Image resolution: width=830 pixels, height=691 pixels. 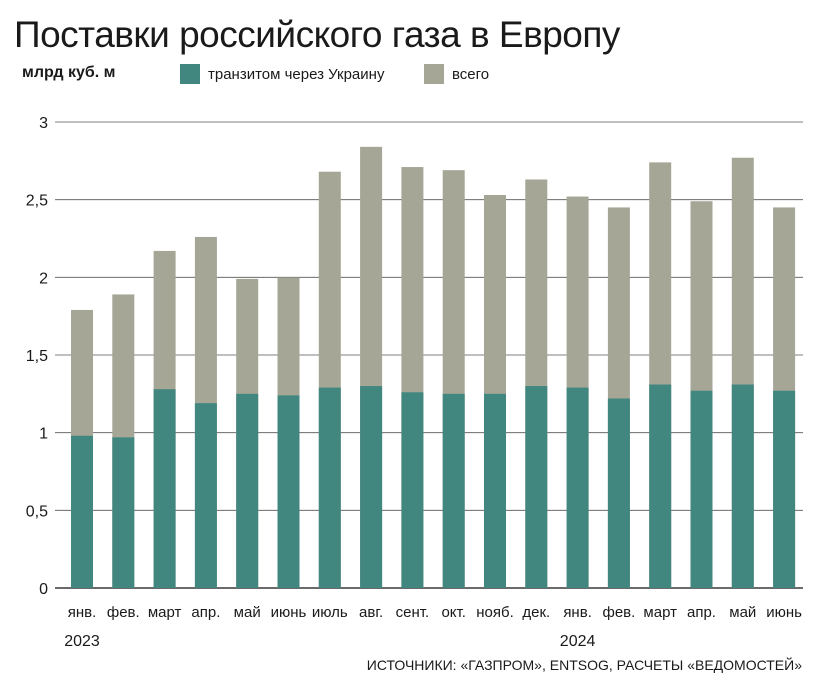 What do you see at coordinates (82, 641) in the screenshot?
I see `year-label: 2023` at bounding box center [82, 641].